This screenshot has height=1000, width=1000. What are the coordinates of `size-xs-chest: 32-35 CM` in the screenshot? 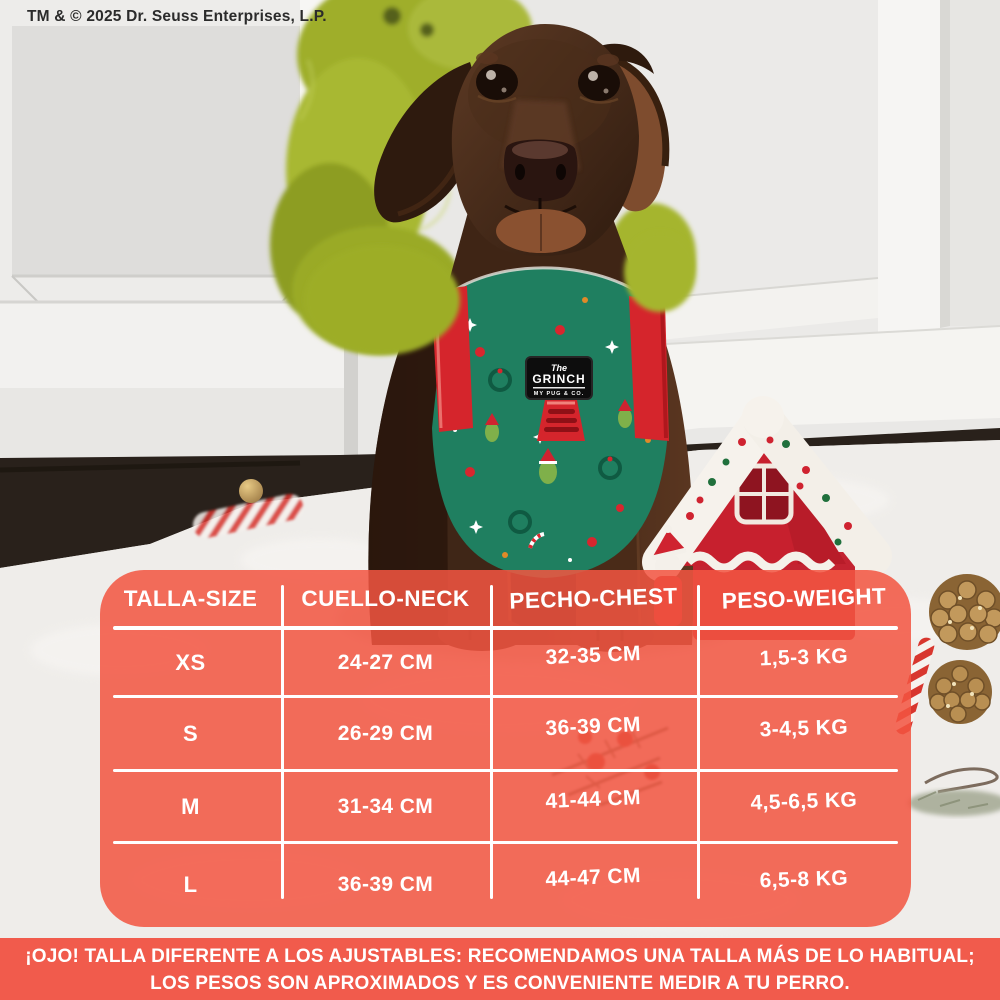 It's located at (593, 655).